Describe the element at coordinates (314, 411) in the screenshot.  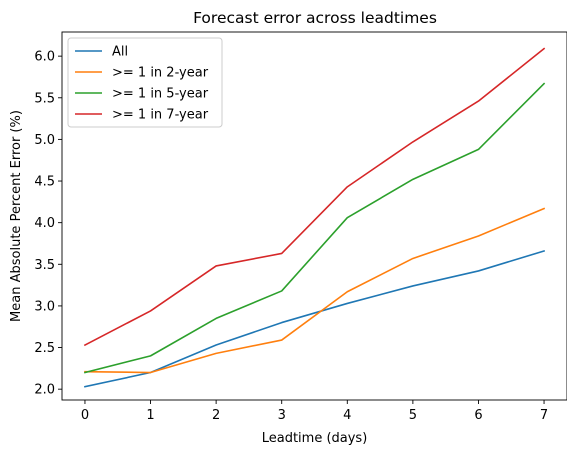
I see `x-axis-ticks: 0 1 2 3 4 5 6 7` at that location.